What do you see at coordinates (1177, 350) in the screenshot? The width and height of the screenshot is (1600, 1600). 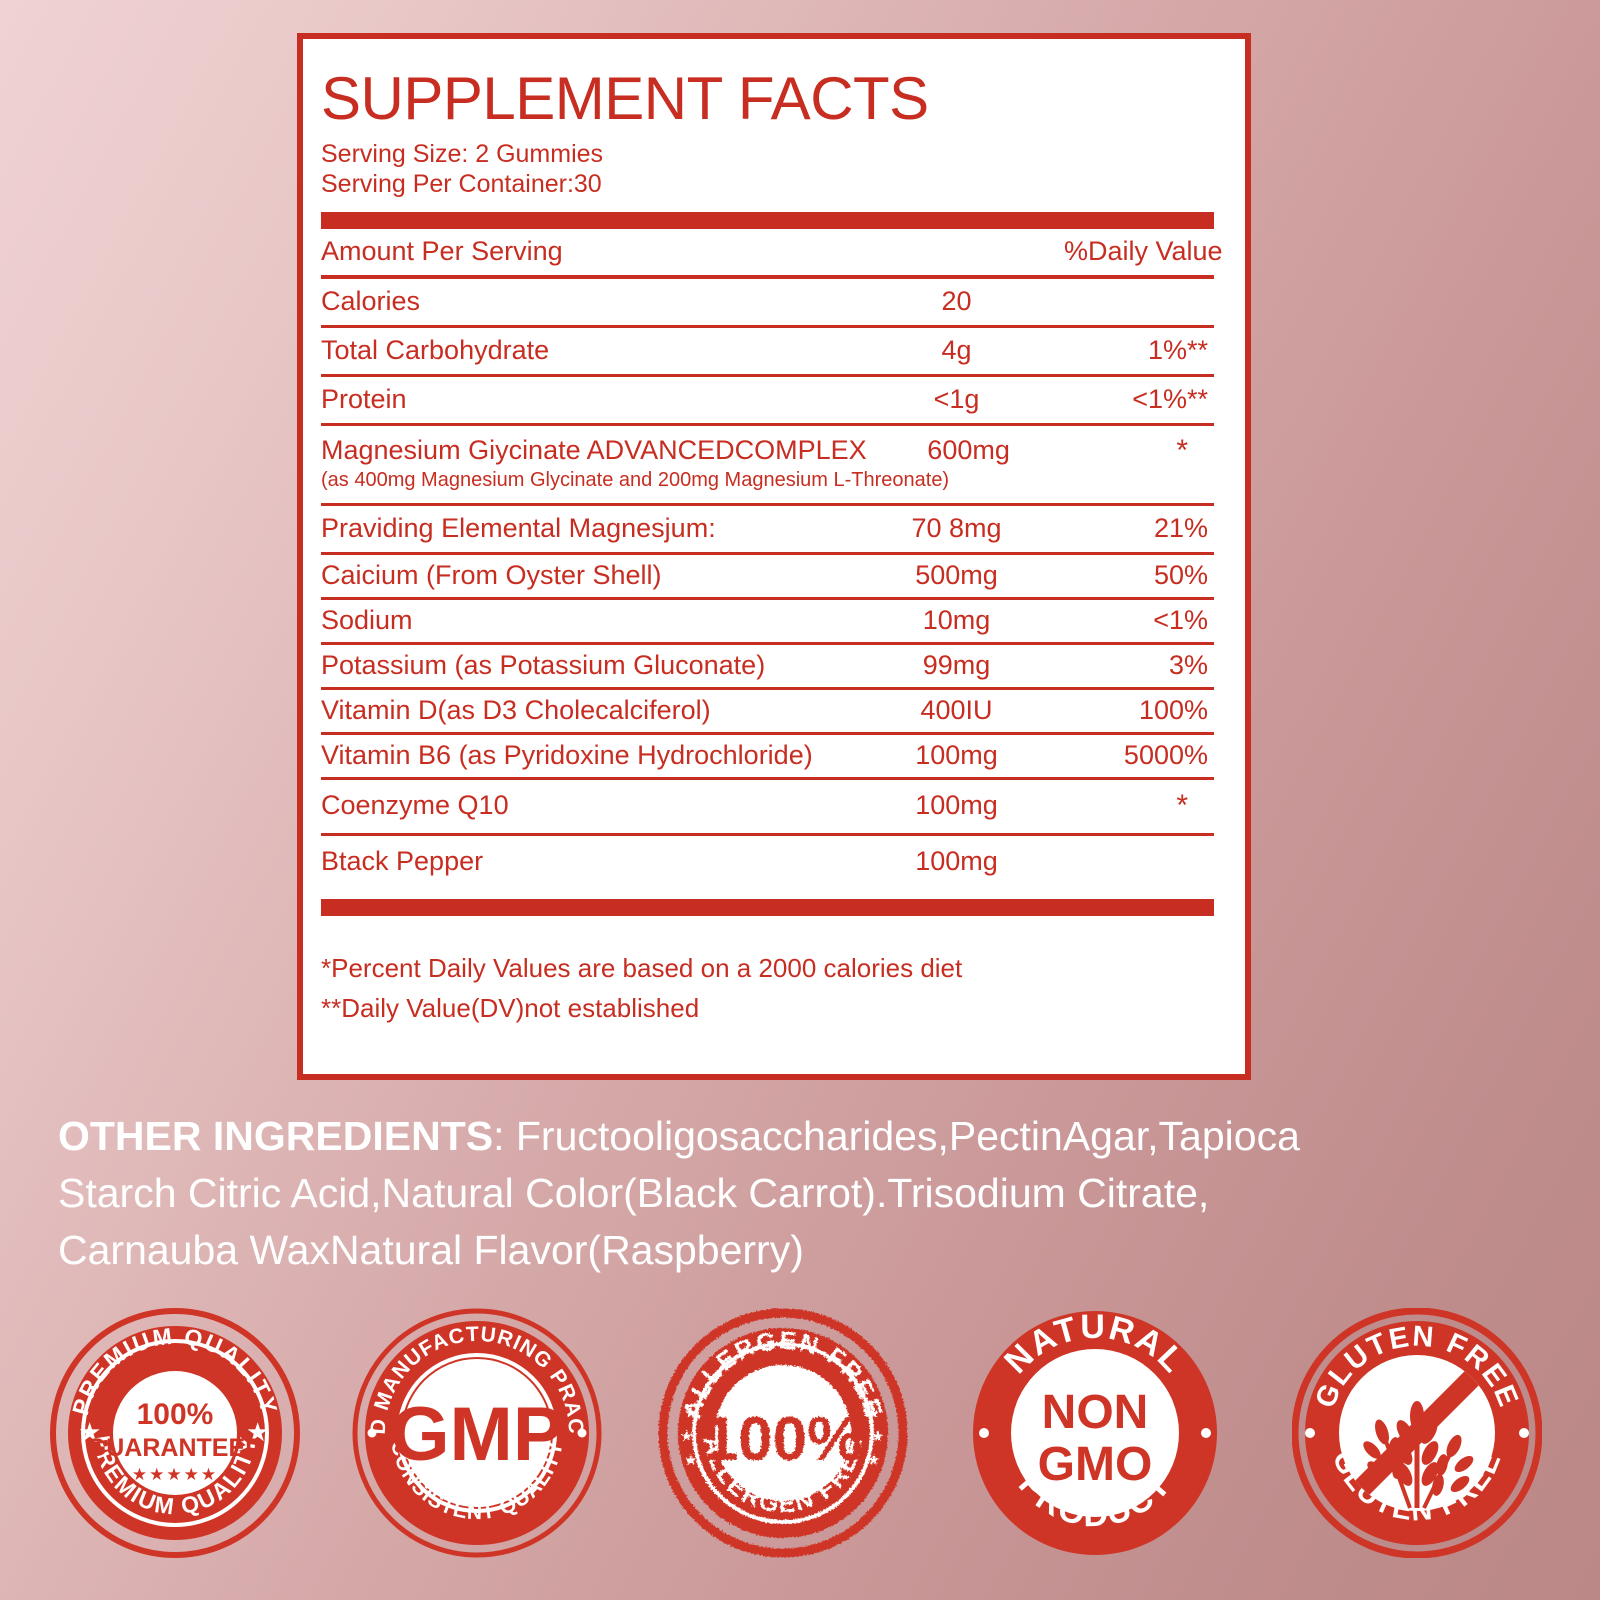 I see `nutrient-dv: 1%**` at bounding box center [1177, 350].